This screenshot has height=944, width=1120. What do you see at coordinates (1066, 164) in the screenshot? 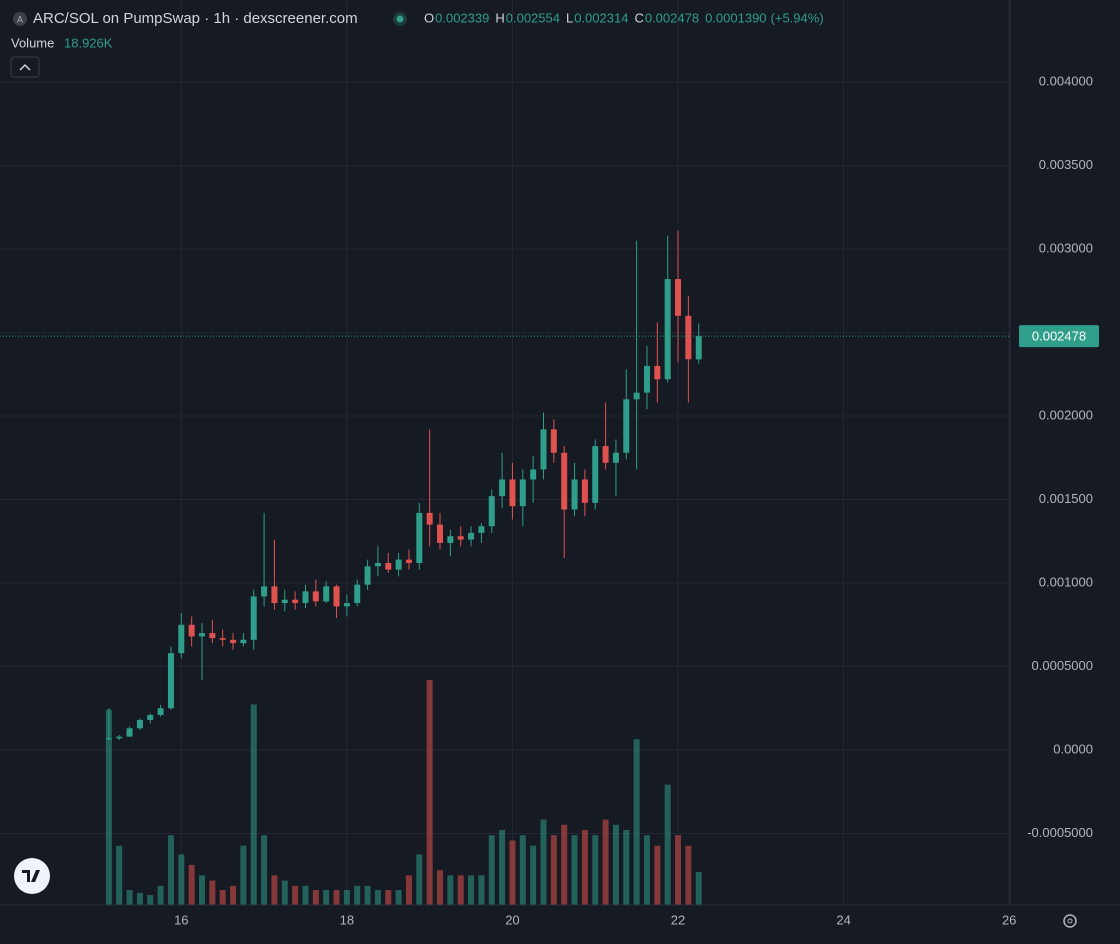
I see `y-tick-label: 0.003500` at bounding box center [1066, 164].